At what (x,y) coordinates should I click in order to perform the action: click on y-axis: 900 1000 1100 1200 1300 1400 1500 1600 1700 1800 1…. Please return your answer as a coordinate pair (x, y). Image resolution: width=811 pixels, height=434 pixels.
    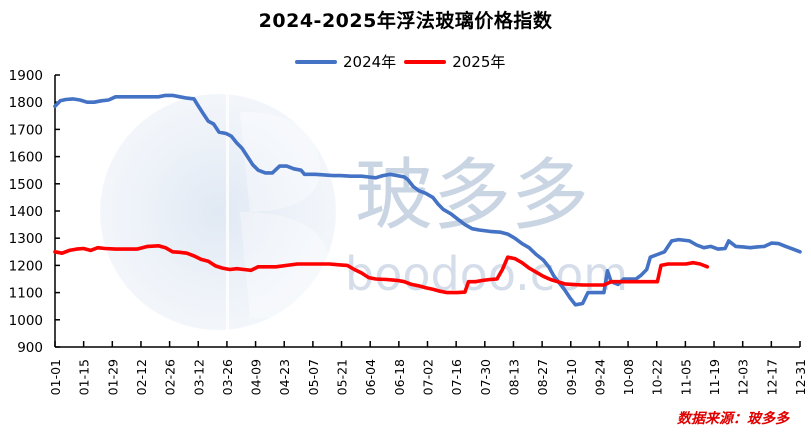
    Looking at the image, I should click on (34, 212).